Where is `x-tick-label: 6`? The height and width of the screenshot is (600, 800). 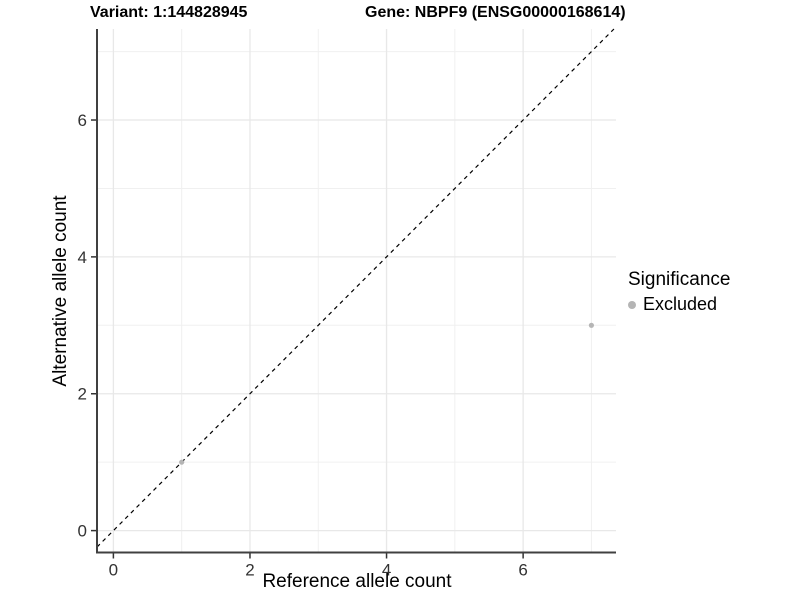
x-tick-label: 6 is located at coordinates (522, 570).